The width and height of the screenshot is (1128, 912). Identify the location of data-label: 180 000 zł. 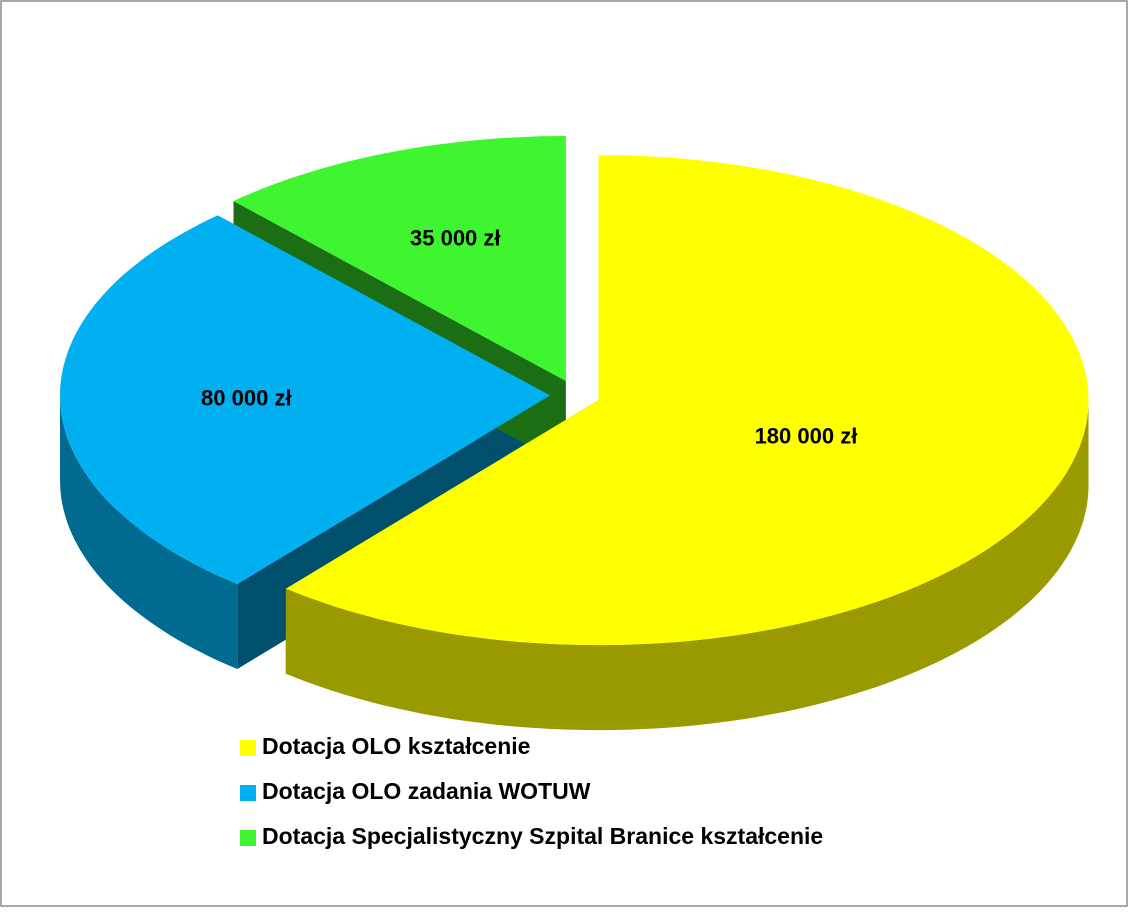
(806, 435).